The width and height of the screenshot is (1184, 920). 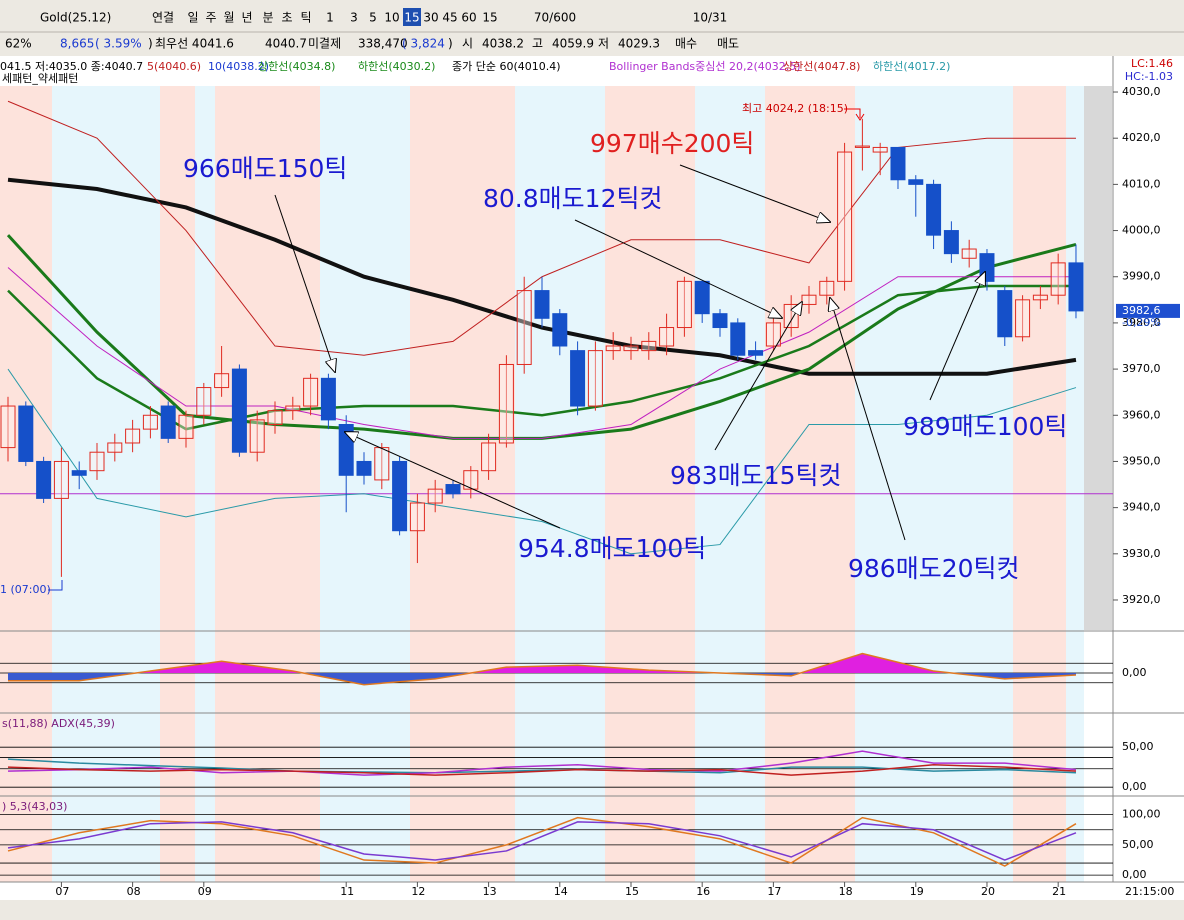 What do you see at coordinates (71, 66) in the screenshot?
I see `indicator-legend: 041.5 저:4035.0 종:4040.7` at bounding box center [71, 66].